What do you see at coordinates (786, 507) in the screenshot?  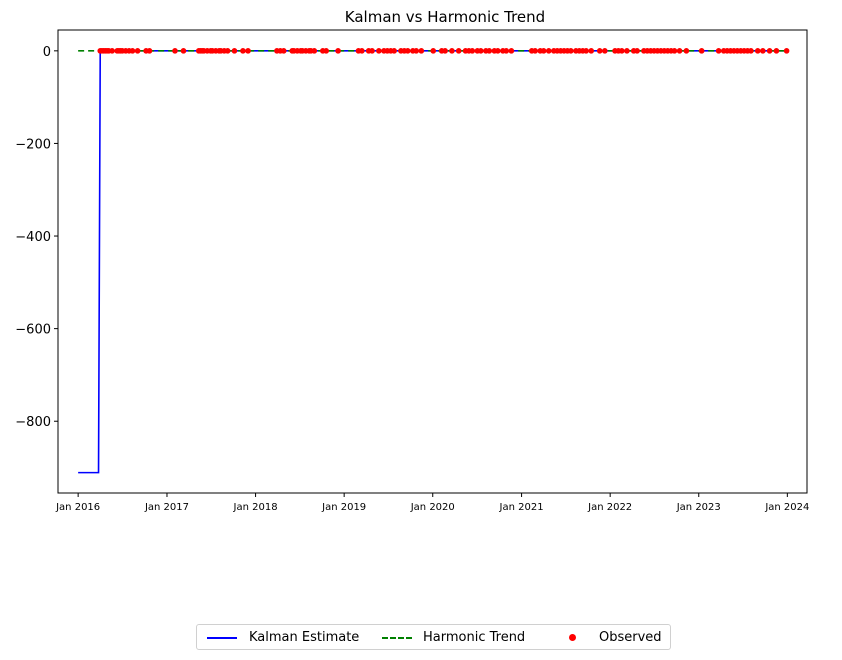 I see `x-tick-label: Jan 2024` at bounding box center [786, 507].